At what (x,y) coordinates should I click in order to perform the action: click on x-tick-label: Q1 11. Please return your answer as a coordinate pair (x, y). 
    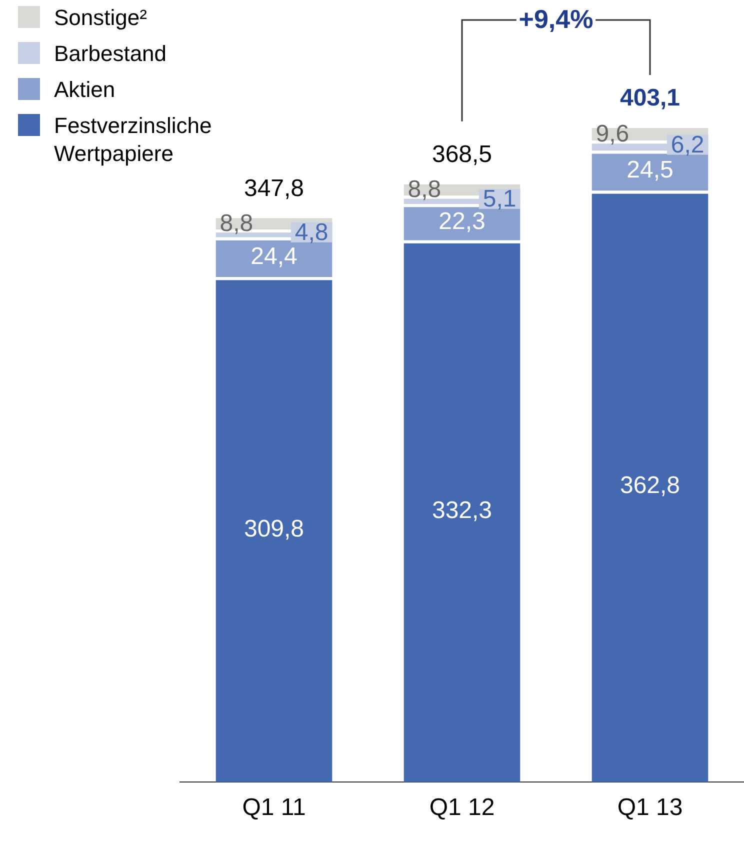
    Looking at the image, I should click on (274, 808).